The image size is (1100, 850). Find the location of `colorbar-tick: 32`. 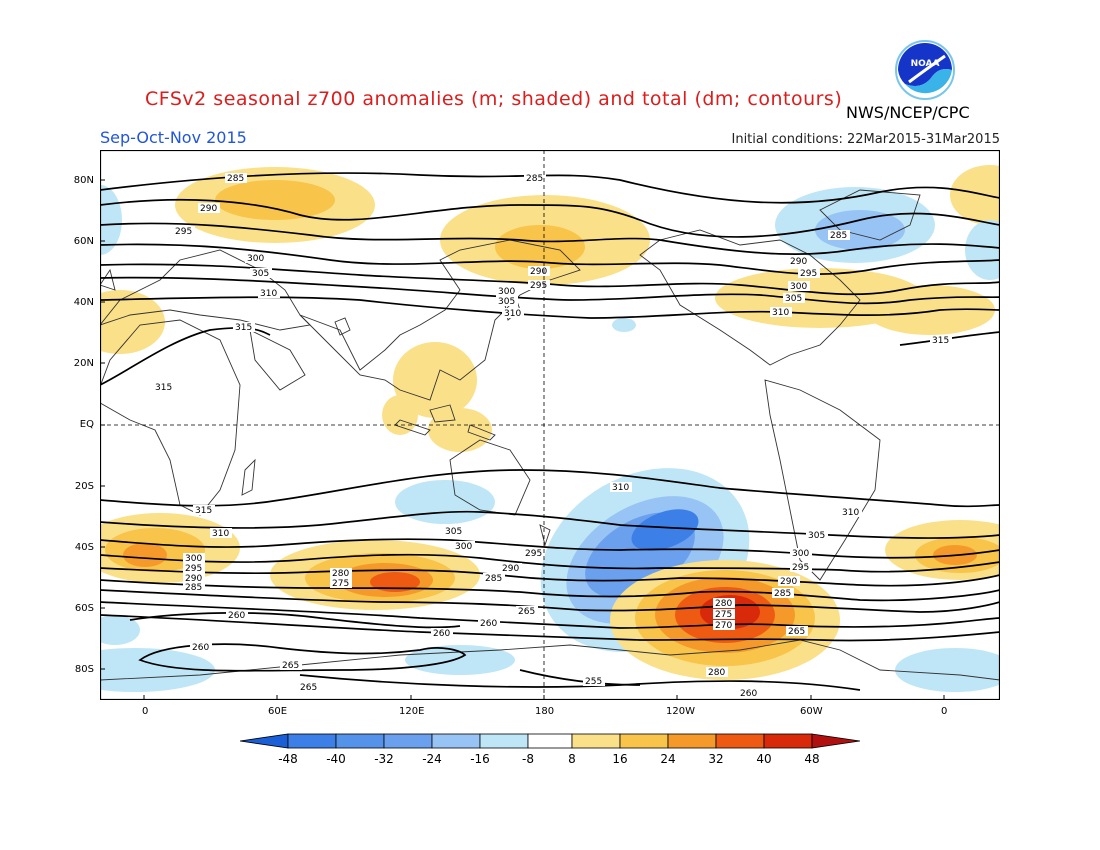

colorbar-tick: 32 is located at coordinates (715, 759).